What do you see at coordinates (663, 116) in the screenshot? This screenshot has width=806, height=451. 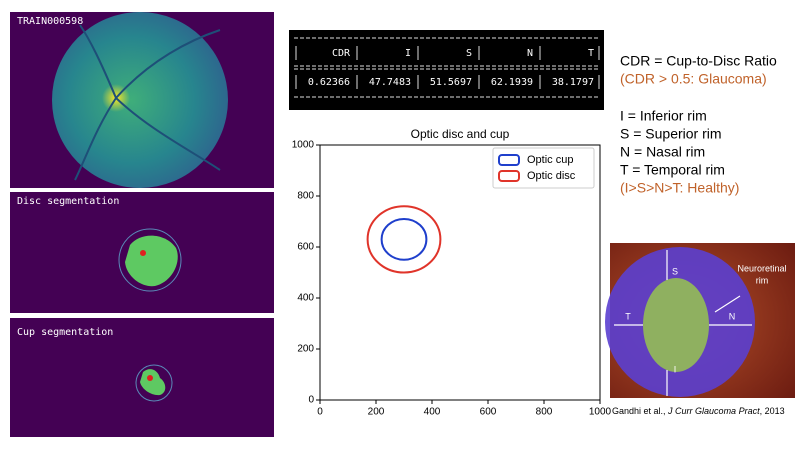 I see `note: I = Inferior rim` at bounding box center [663, 116].